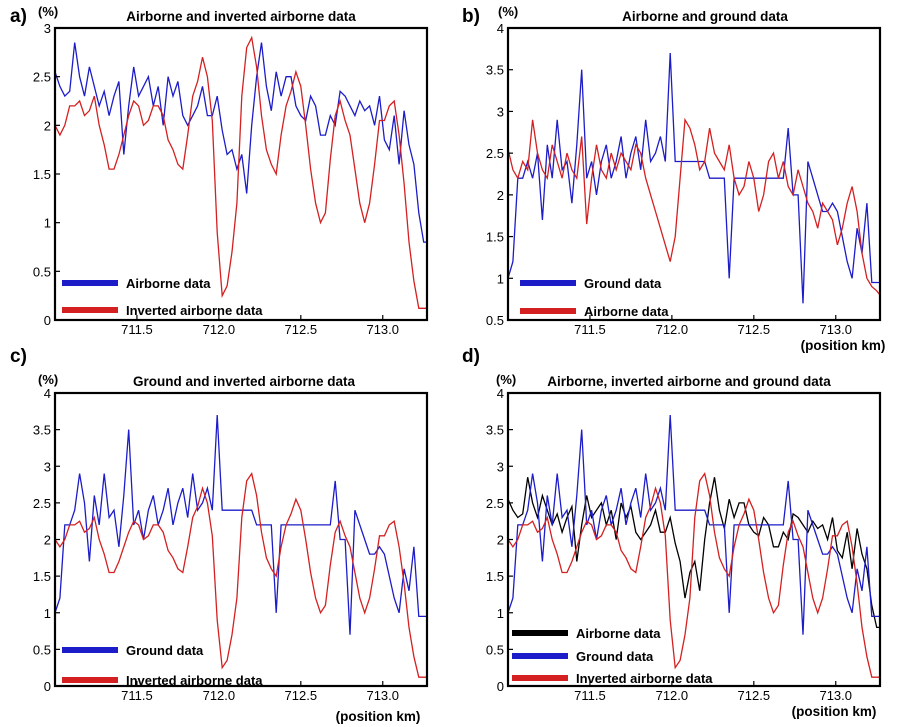 The height and width of the screenshot is (727, 904). I want to click on chart-title: Airborne and ground data, so click(705, 16).